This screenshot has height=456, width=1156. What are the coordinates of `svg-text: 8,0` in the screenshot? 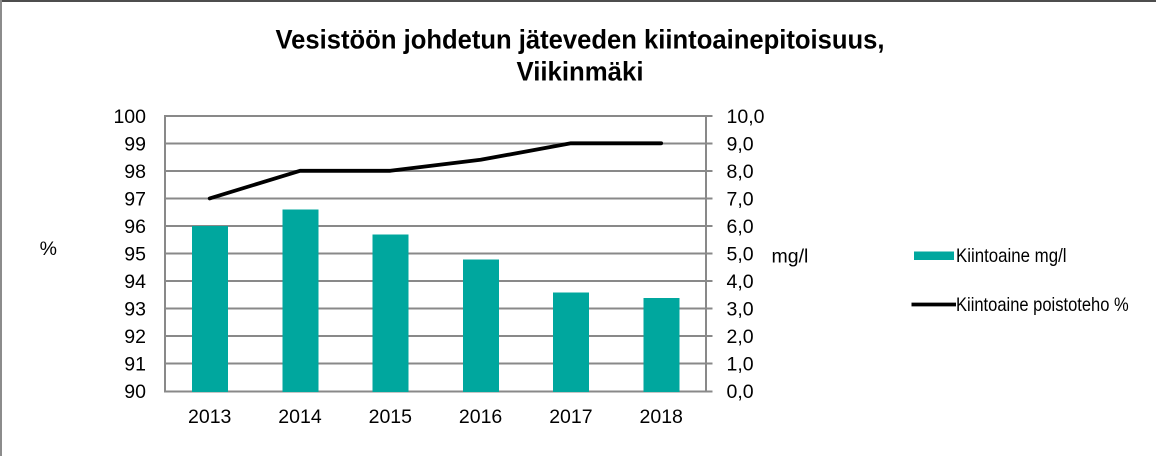 It's located at (740, 172).